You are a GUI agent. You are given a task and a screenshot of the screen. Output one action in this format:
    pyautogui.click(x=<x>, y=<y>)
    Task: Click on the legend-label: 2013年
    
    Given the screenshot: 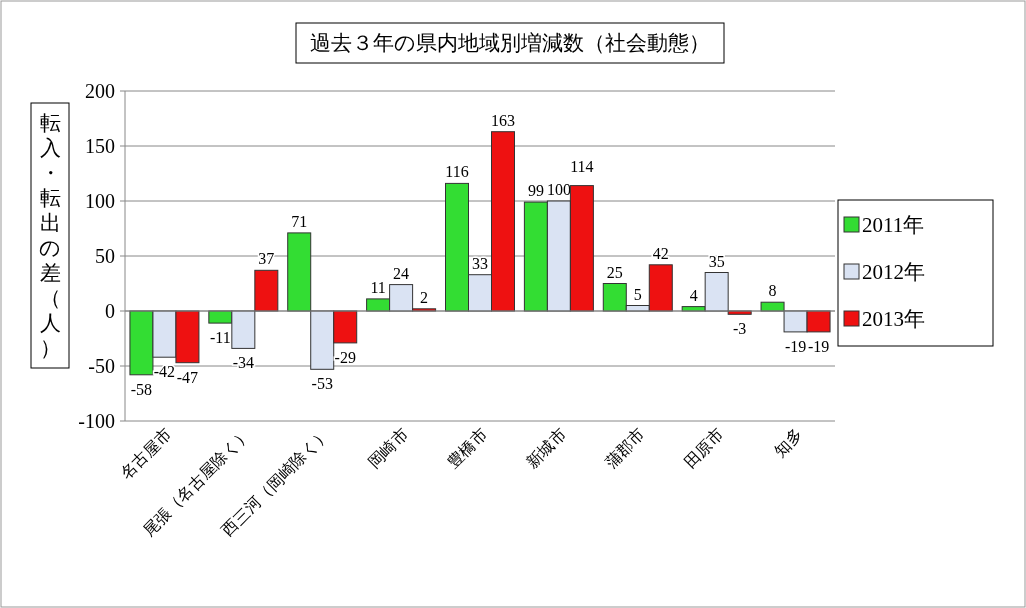 What is the action you would take?
    pyautogui.click(x=893, y=319)
    